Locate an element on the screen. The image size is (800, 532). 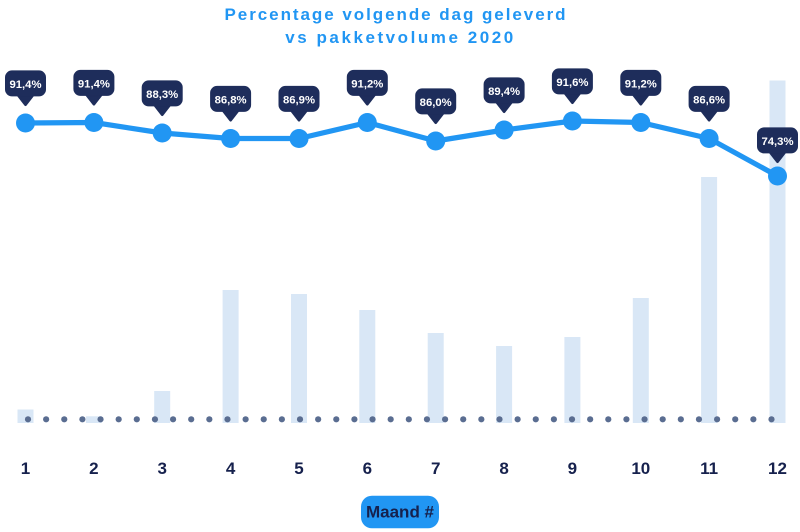
svg-text: 91,6% is located at coordinates (572, 83).